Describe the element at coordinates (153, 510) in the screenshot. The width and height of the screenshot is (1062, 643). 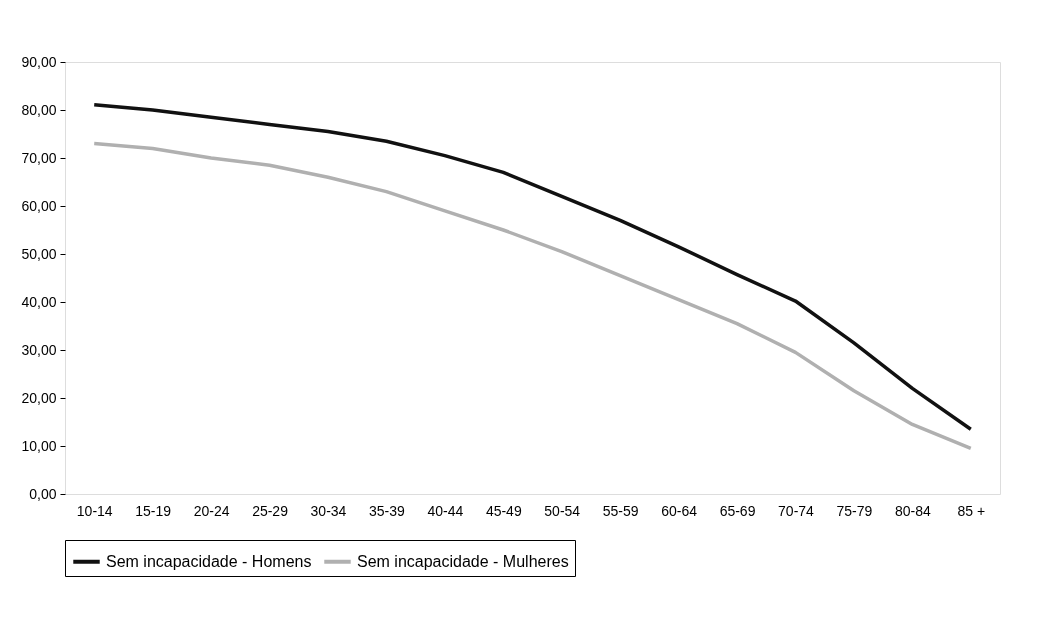
I see `x-tick-label: 15-19` at that location.